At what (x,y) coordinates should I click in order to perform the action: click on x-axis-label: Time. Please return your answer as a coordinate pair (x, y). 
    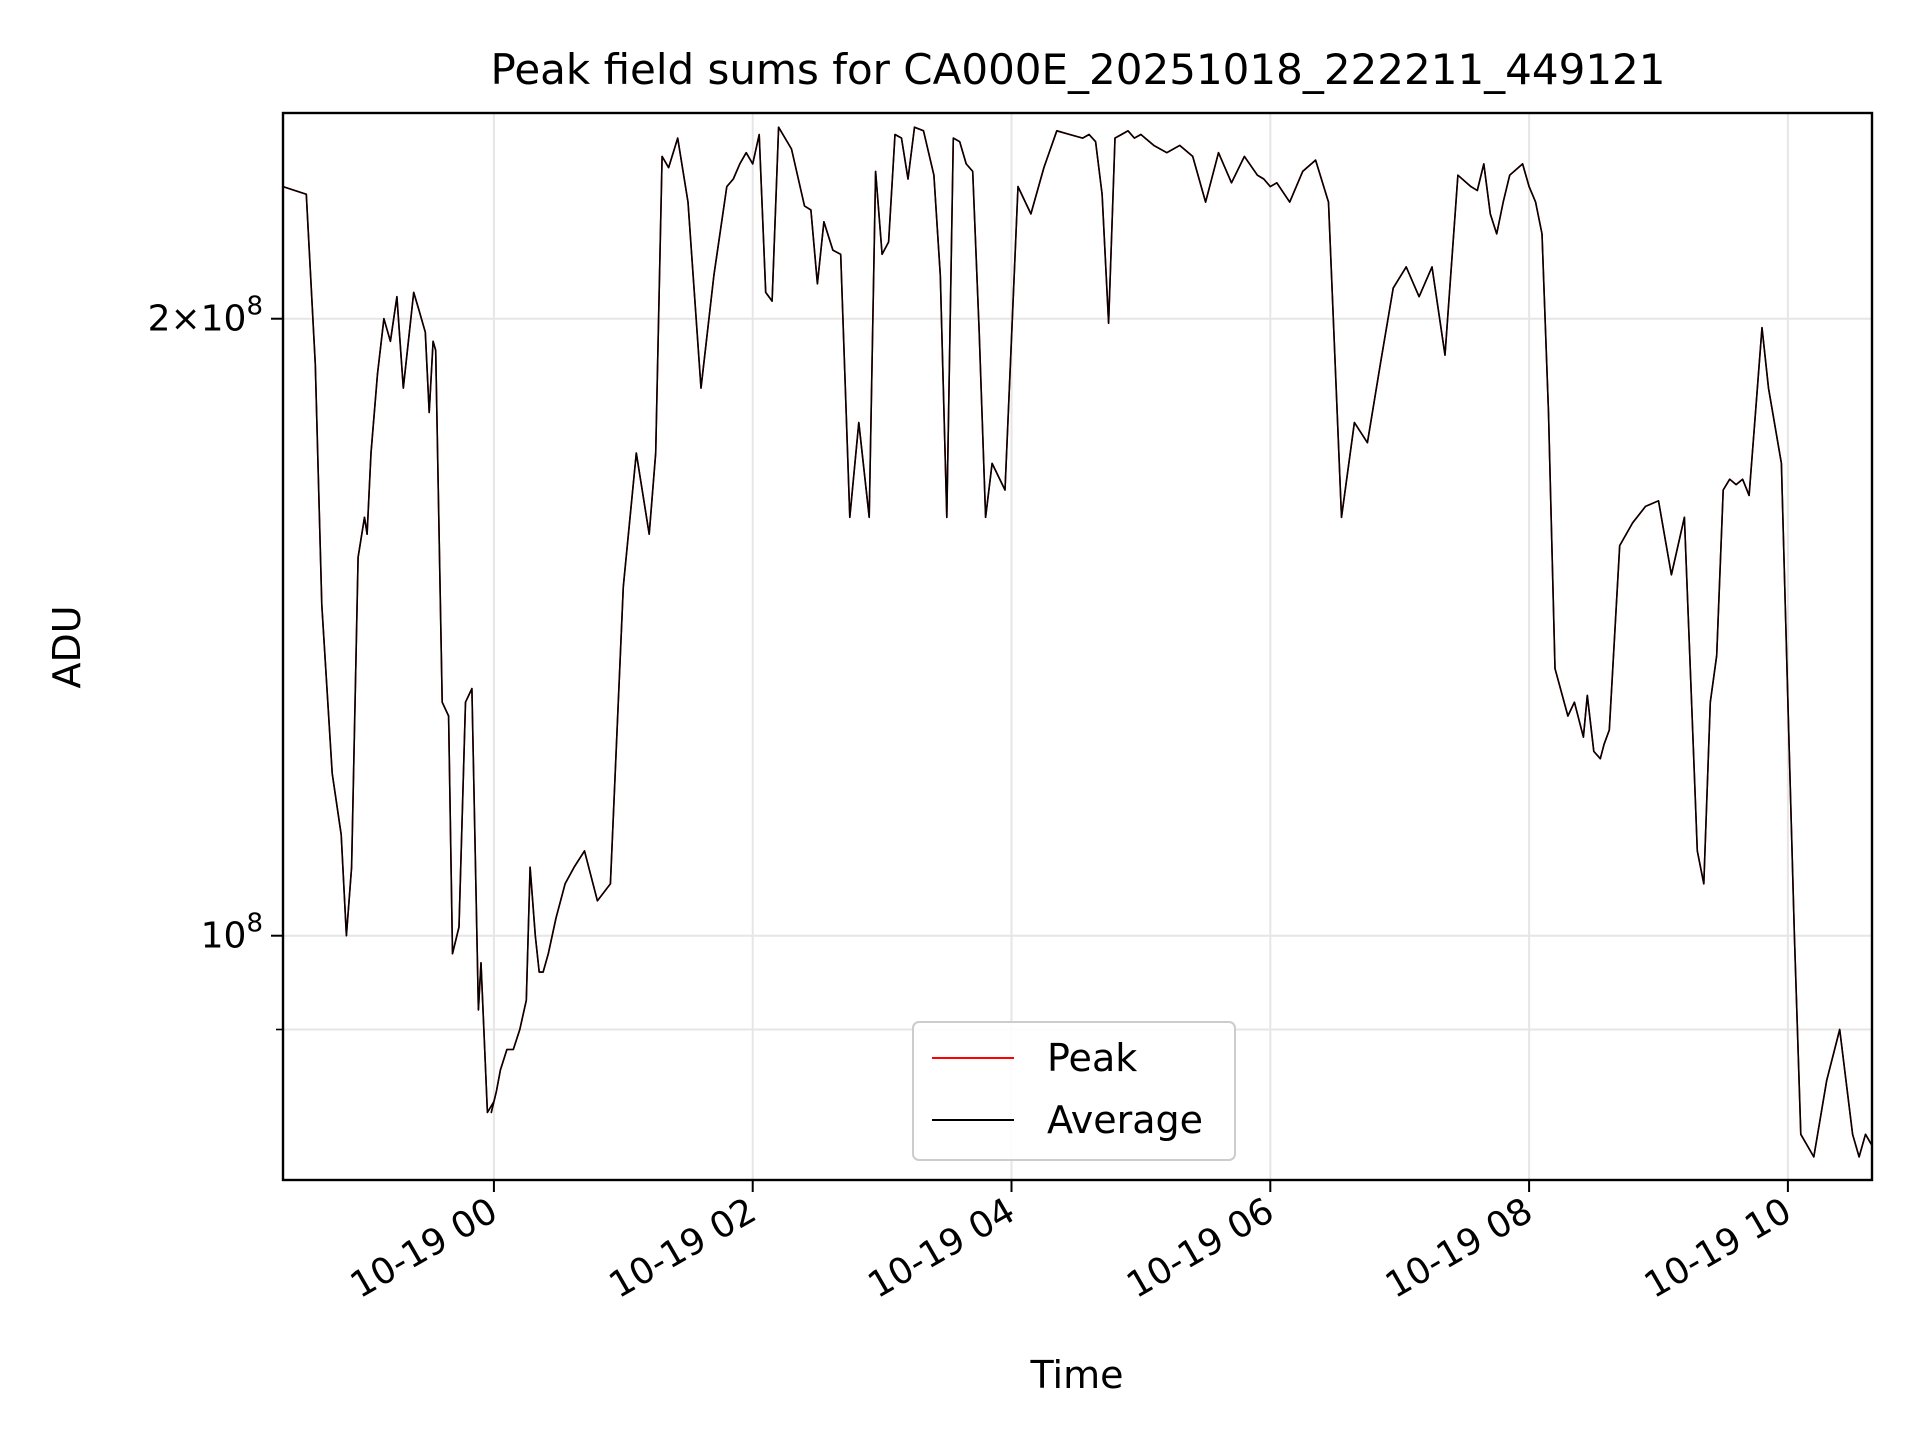
    Looking at the image, I should click on (1077, 1375).